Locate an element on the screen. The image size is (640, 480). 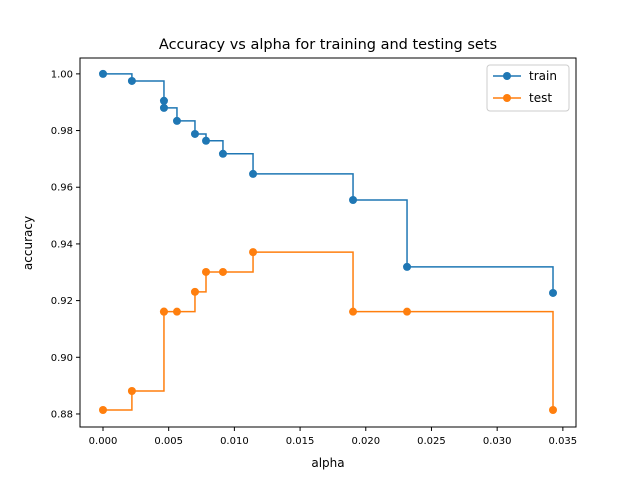
legend-marker-train is located at coordinates (507, 76).